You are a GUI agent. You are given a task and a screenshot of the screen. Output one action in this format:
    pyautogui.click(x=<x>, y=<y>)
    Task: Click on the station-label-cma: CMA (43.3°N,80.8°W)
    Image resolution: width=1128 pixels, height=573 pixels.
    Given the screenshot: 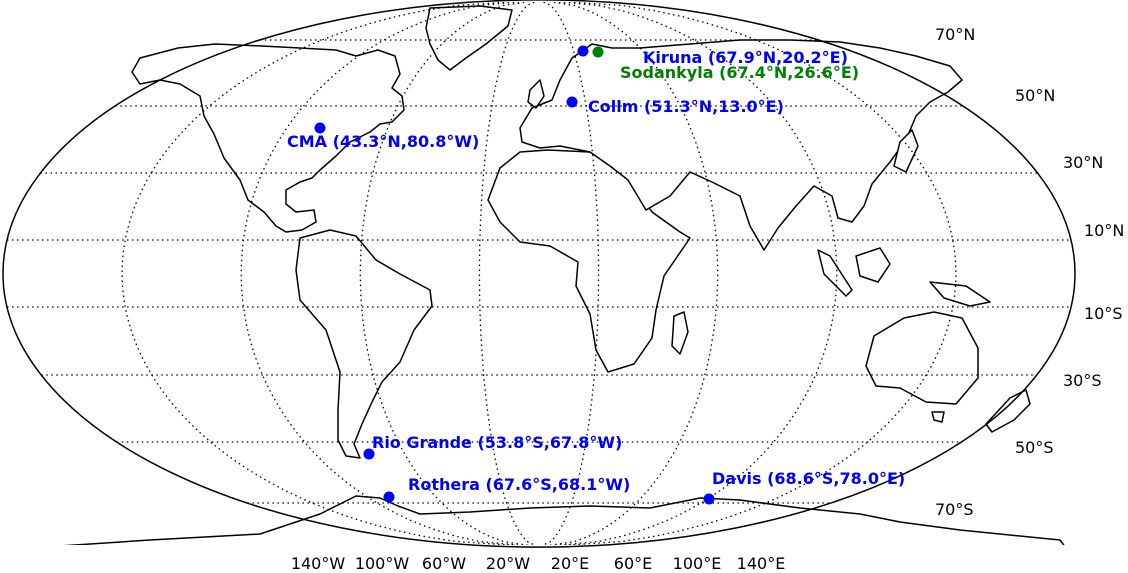 What is the action you would take?
    pyautogui.click(x=383, y=141)
    